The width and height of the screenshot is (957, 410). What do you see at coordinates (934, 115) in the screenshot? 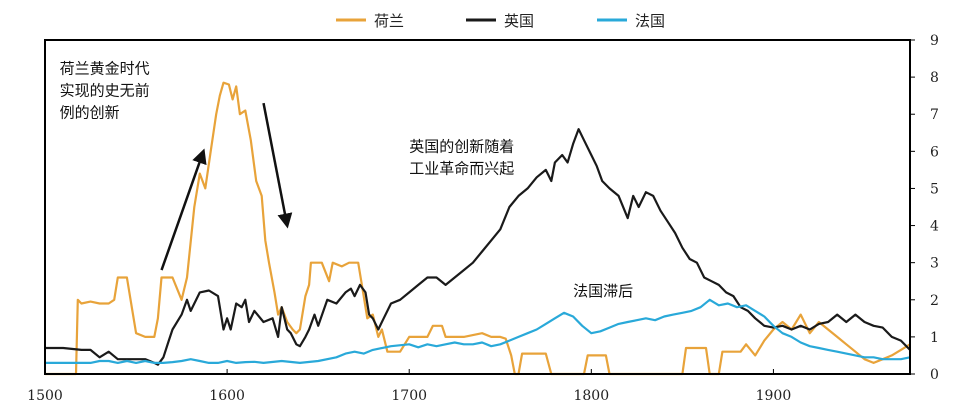
I see `y-tick-label-7: 7` at bounding box center [934, 115].